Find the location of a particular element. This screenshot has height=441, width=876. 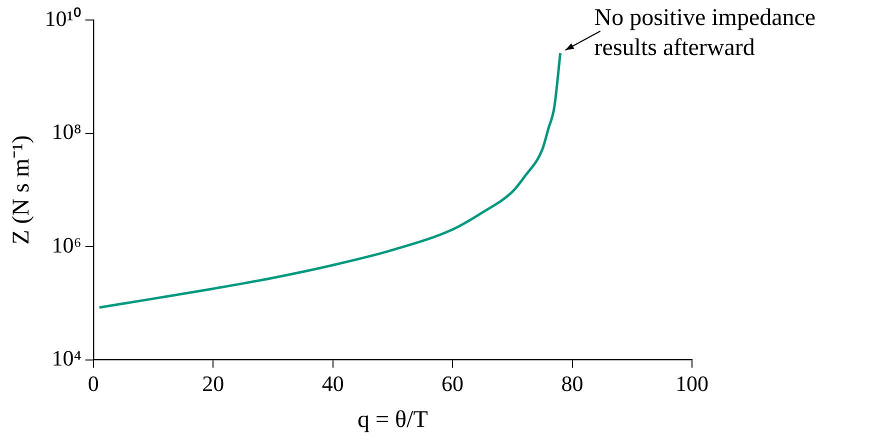

x-tick-label: 20 is located at coordinates (213, 383).